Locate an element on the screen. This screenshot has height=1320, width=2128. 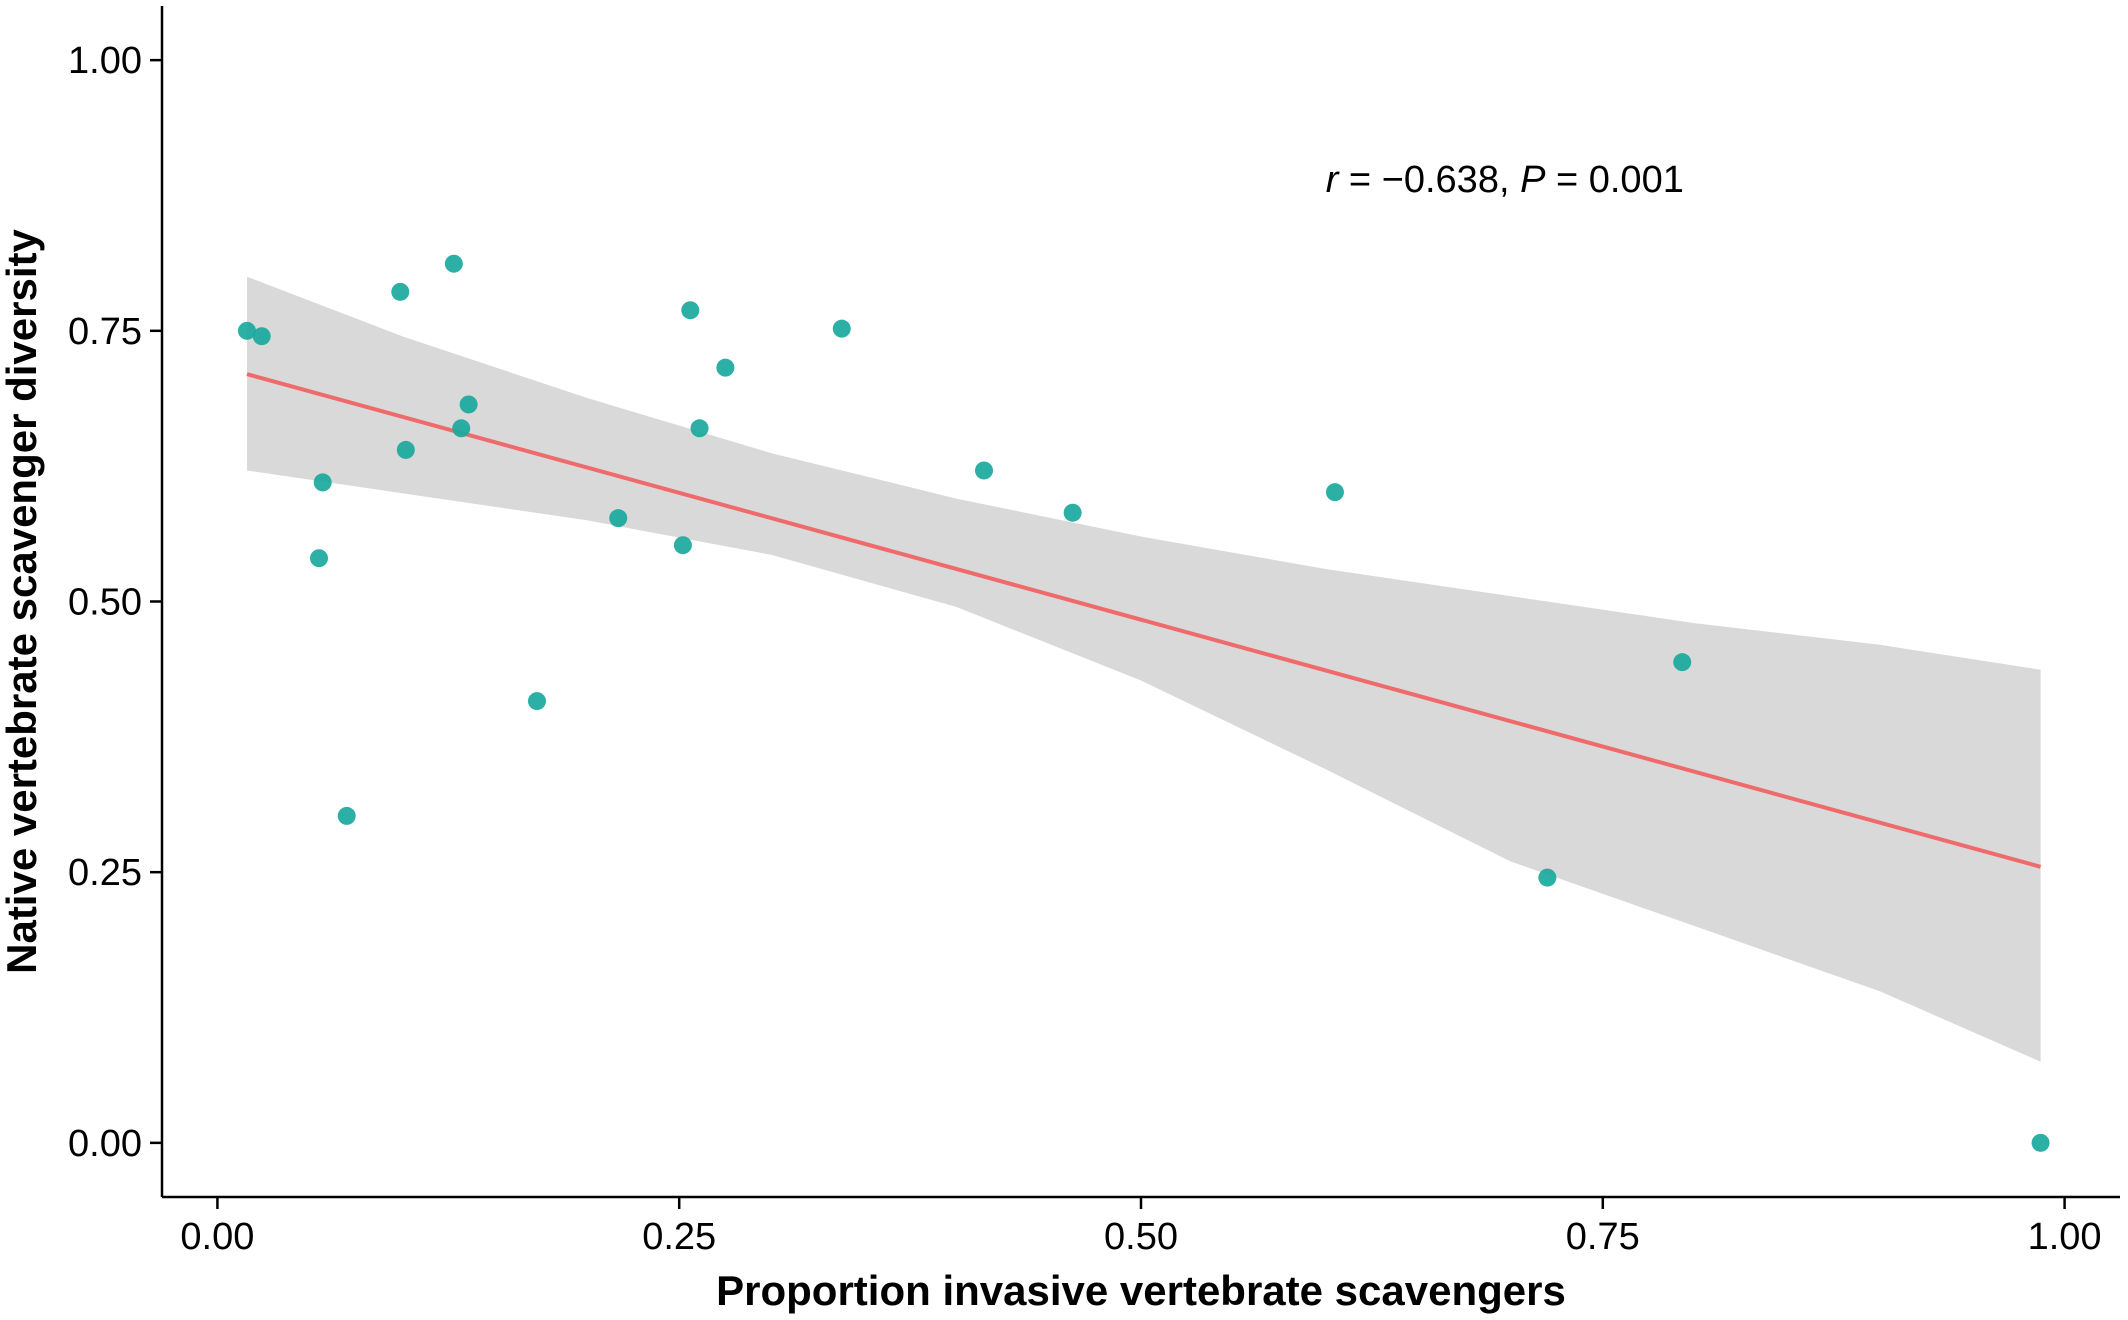
correlation-annotation: r = −0.638, P = 0.001 is located at coordinates (1505, 180).